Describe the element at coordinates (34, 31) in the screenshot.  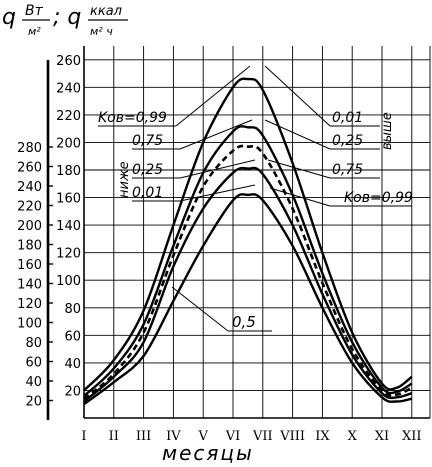
I see `y-unit1-denominator: м²` at that location.